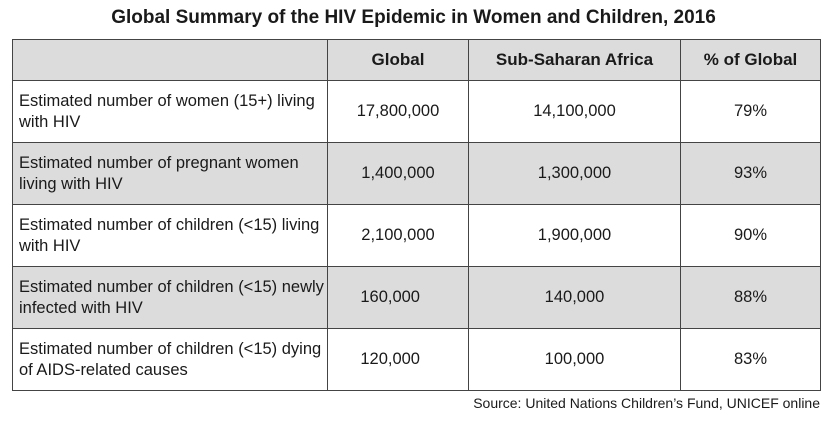 The image size is (827, 421). I want to click on column-header-blank, so click(170, 60).